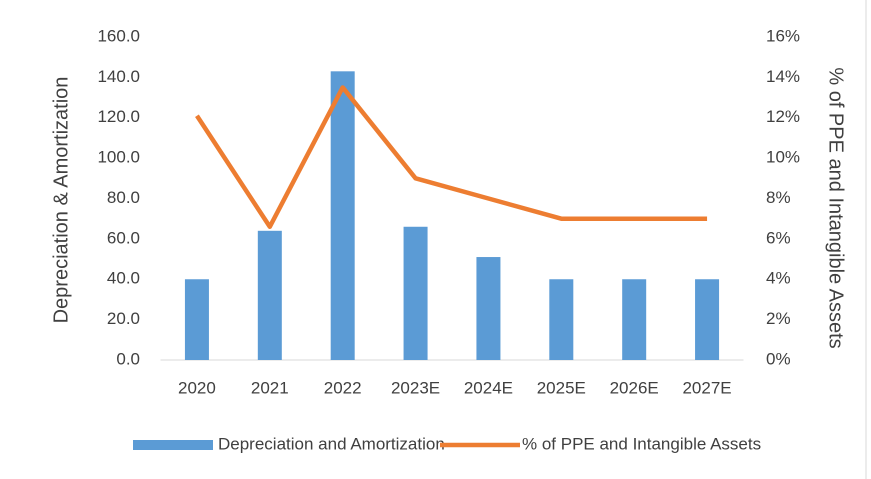  I want to click on legend-label: % of PPE and Intangible Assets, so click(641, 443).